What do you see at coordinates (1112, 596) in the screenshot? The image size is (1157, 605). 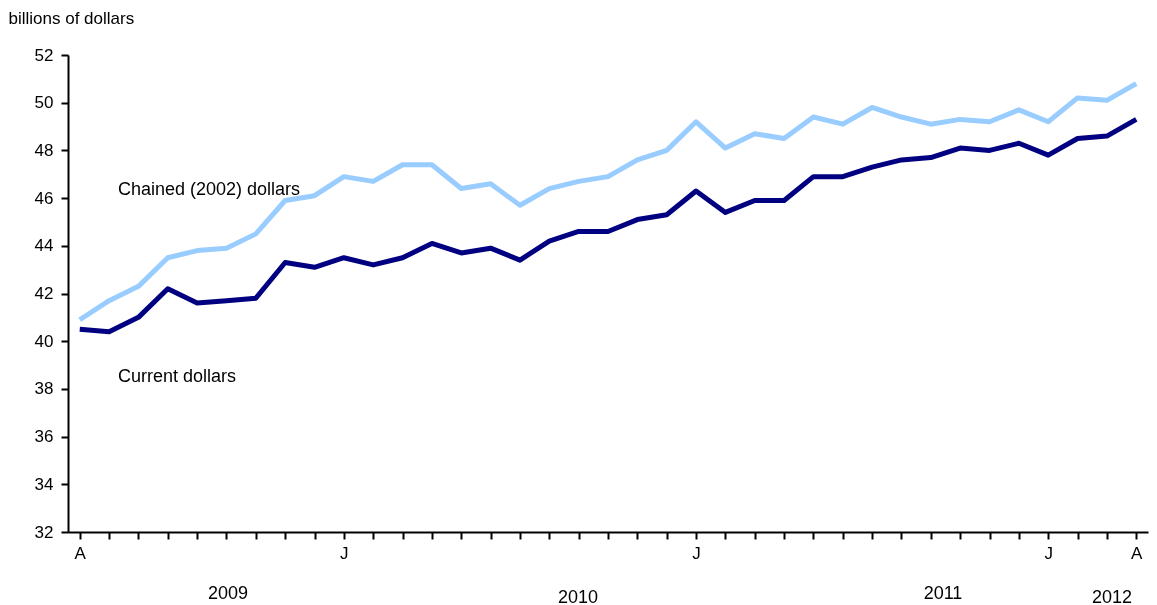 I see `text: 2012` at bounding box center [1112, 596].